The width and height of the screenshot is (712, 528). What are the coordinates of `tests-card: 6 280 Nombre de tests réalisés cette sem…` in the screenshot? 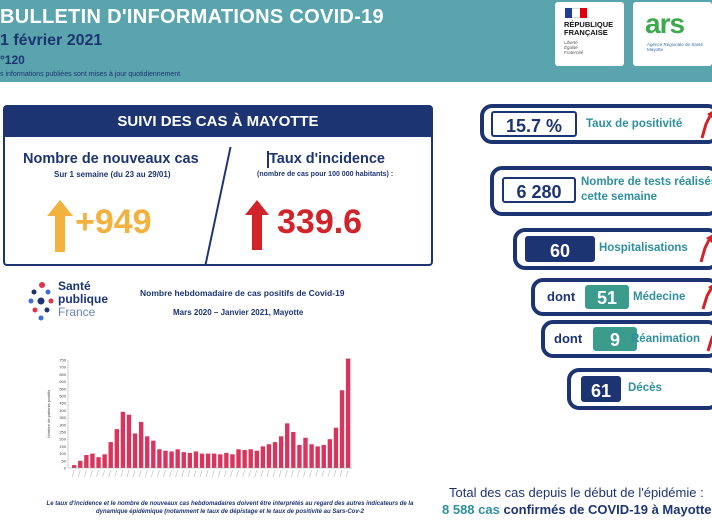 It's located at (601, 191).